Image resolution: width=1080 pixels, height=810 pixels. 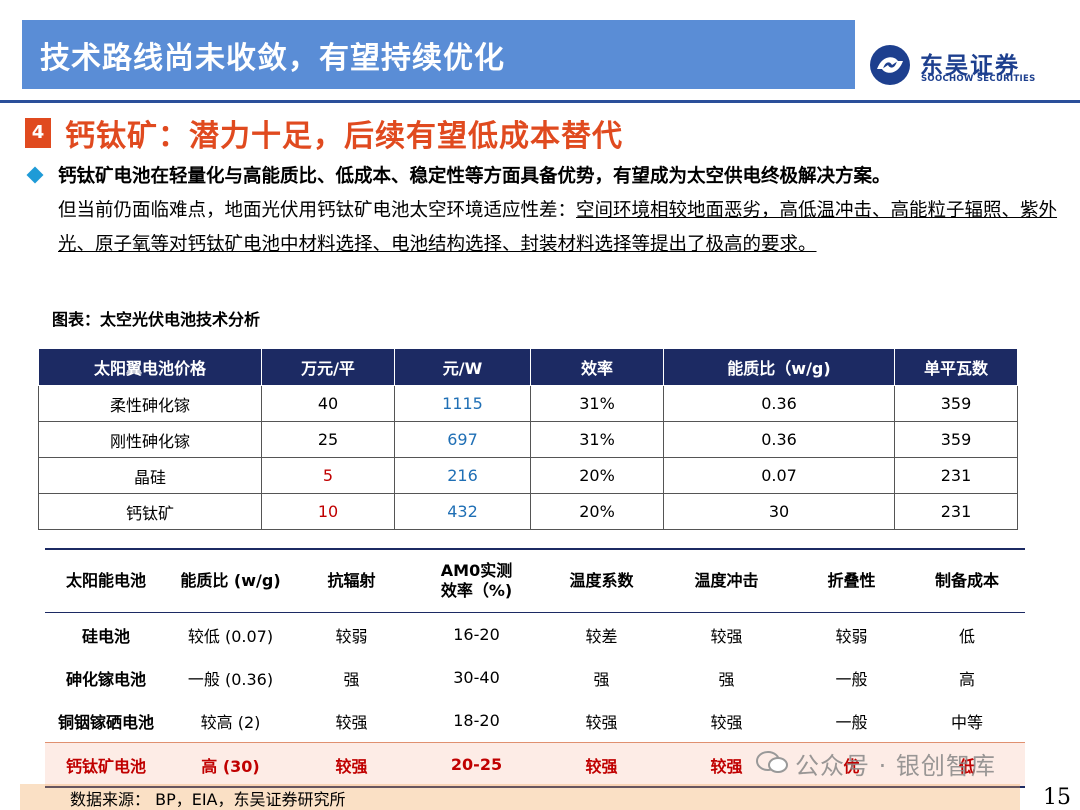 What do you see at coordinates (328, 475) in the screenshot?
I see `table-cell: 5` at bounding box center [328, 475].